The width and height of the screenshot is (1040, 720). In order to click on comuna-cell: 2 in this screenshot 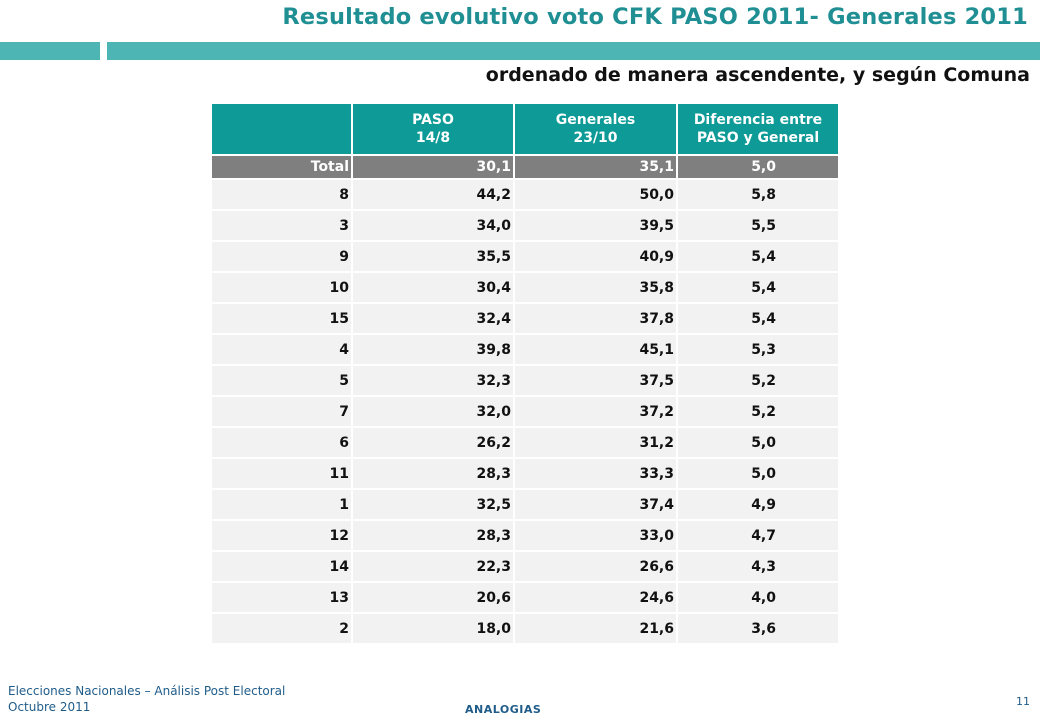, I will do `click(281, 628)`.